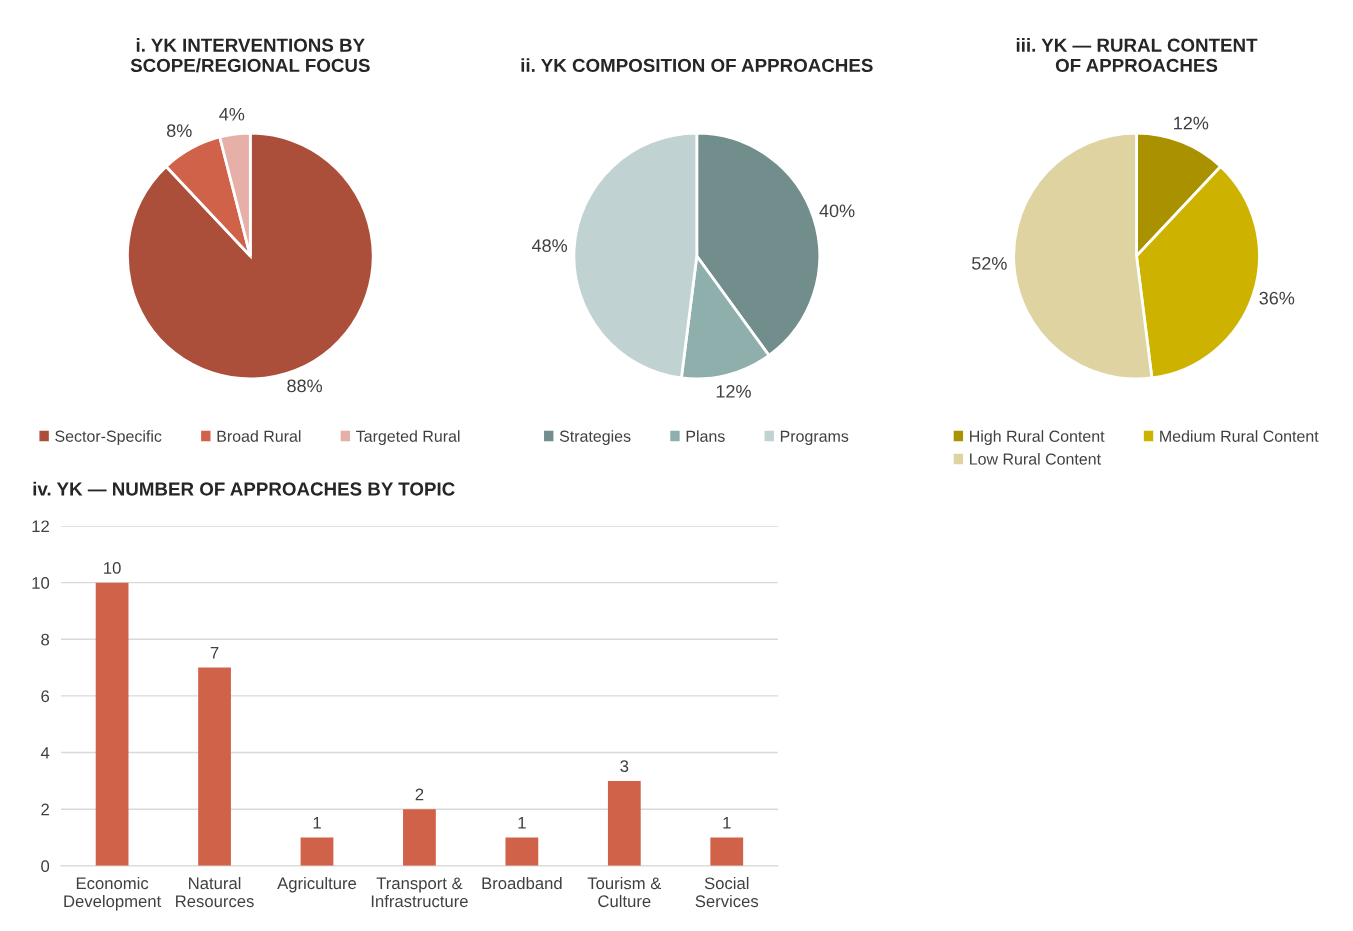 The width and height of the screenshot is (1353, 931). I want to click on legend-label: Sector-Specific, so click(108, 438).